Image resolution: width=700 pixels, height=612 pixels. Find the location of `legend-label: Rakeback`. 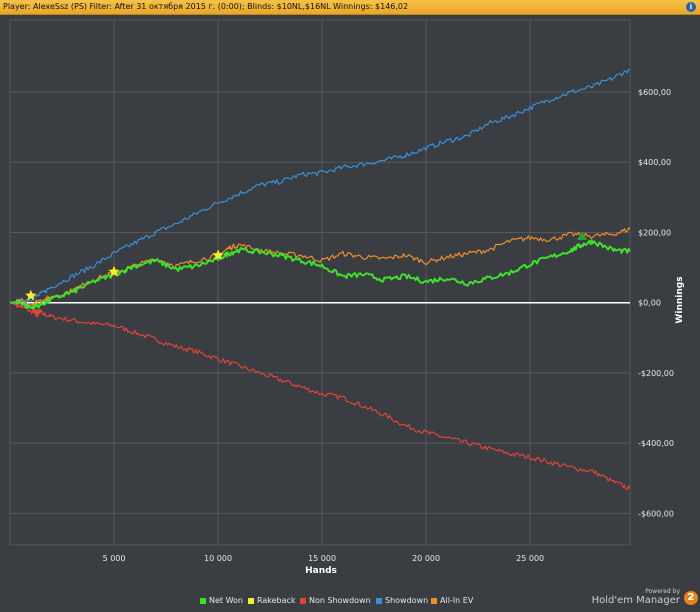

legend-label: Rakeback is located at coordinates (276, 600).